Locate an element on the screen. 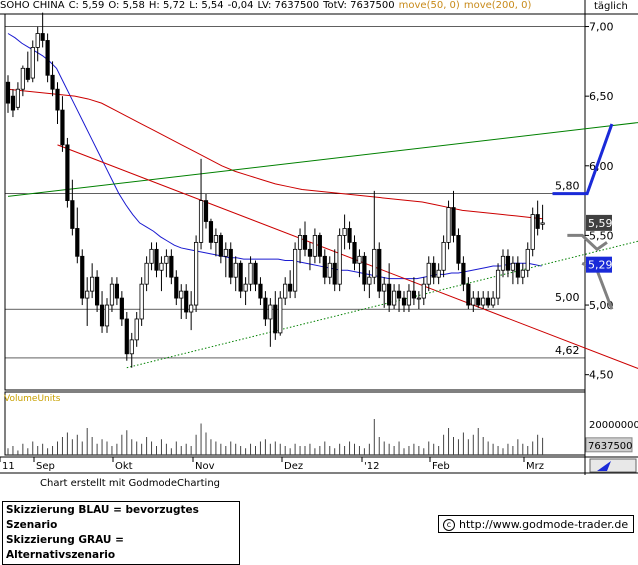 The height and width of the screenshot is (565, 638). url-text: http://www.godmode-trader.de is located at coordinates (543, 524).